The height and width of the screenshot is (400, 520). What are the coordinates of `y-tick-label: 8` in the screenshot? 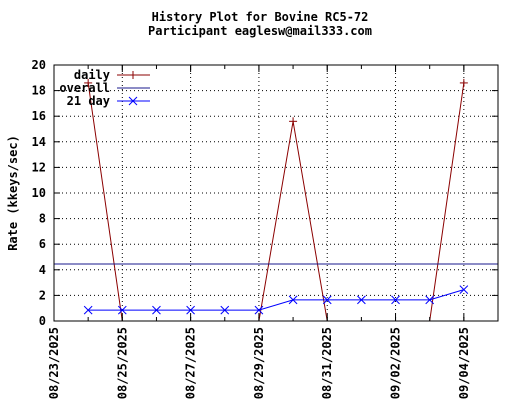 It's located at (42, 219).